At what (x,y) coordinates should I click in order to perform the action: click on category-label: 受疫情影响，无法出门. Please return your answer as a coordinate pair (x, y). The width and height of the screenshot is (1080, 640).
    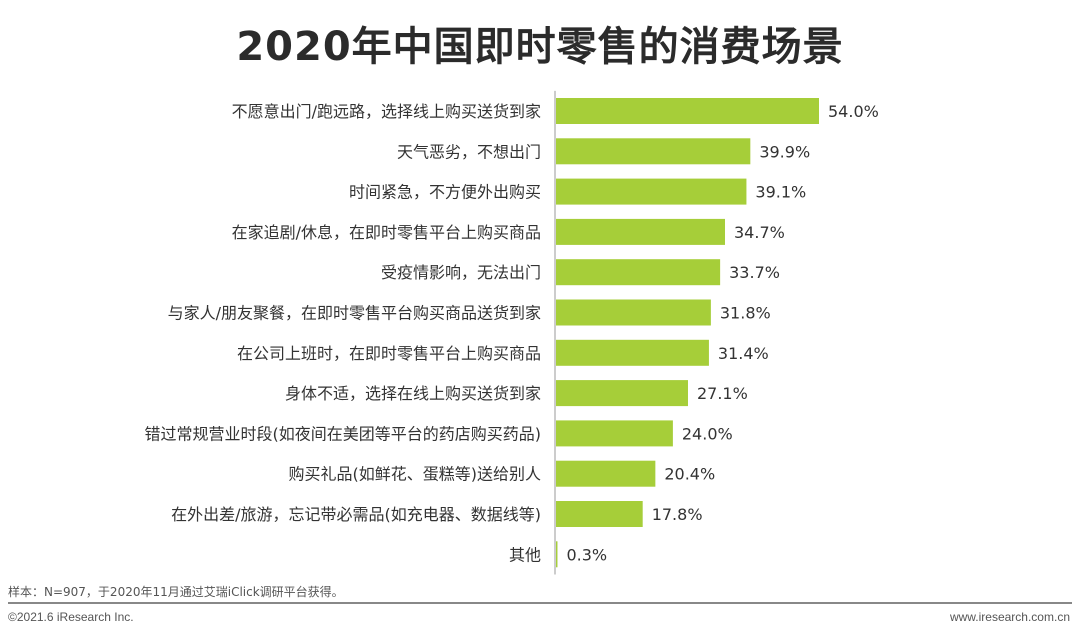
    Looking at the image, I should click on (461, 272).